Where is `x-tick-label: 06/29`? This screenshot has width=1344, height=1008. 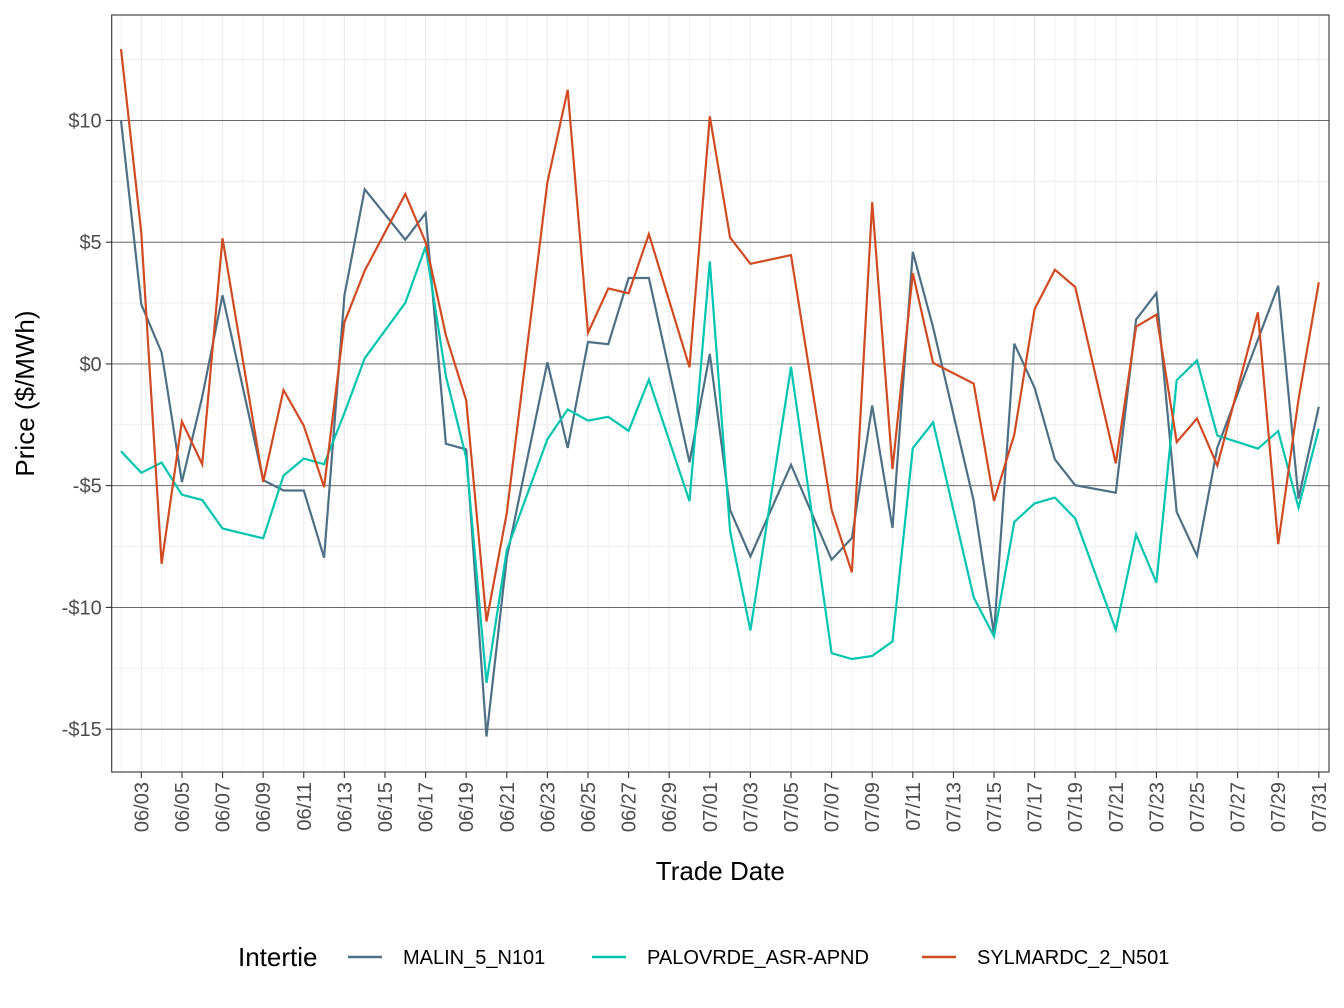 x-tick-label: 06/29 is located at coordinates (670, 807).